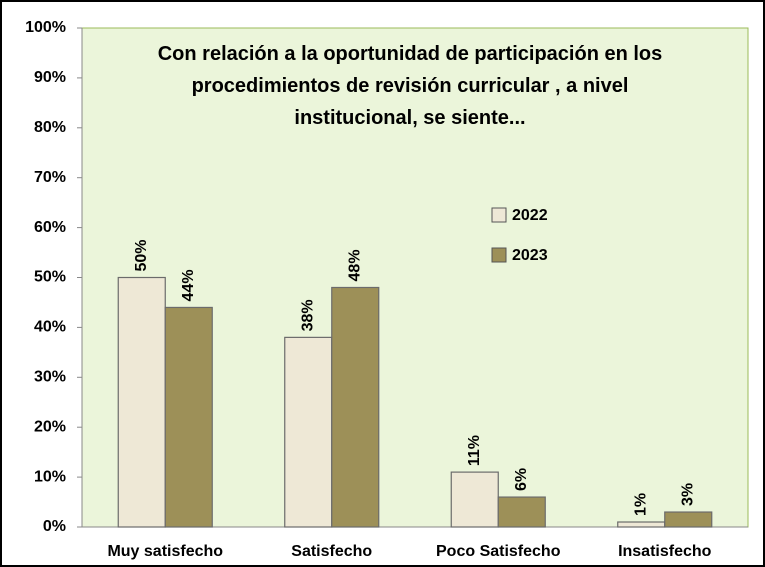 This screenshot has height=567, width=765. Describe the element at coordinates (50, 476) in the screenshot. I see `y-tick-label: 10%` at that location.